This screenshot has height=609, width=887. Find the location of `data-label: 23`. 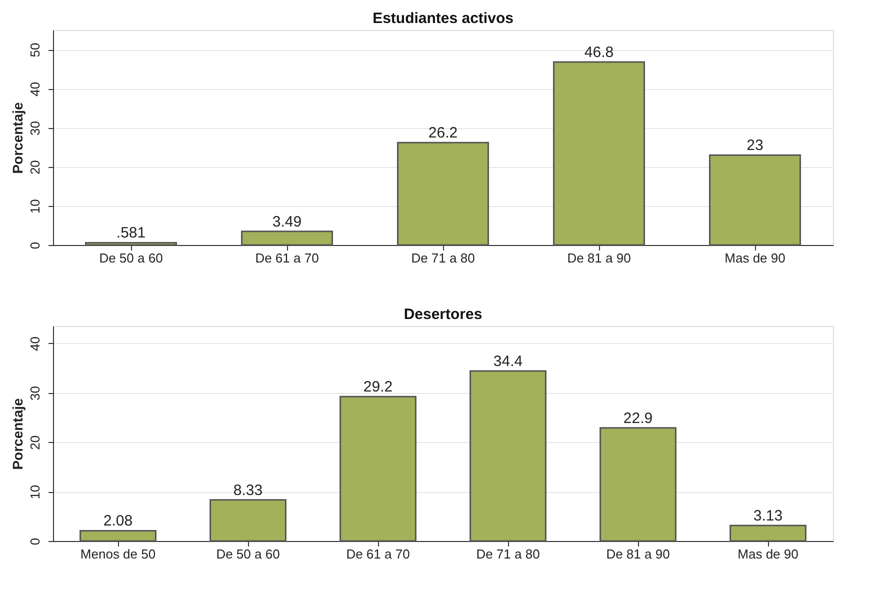

data-label: 23 is located at coordinates (755, 145).